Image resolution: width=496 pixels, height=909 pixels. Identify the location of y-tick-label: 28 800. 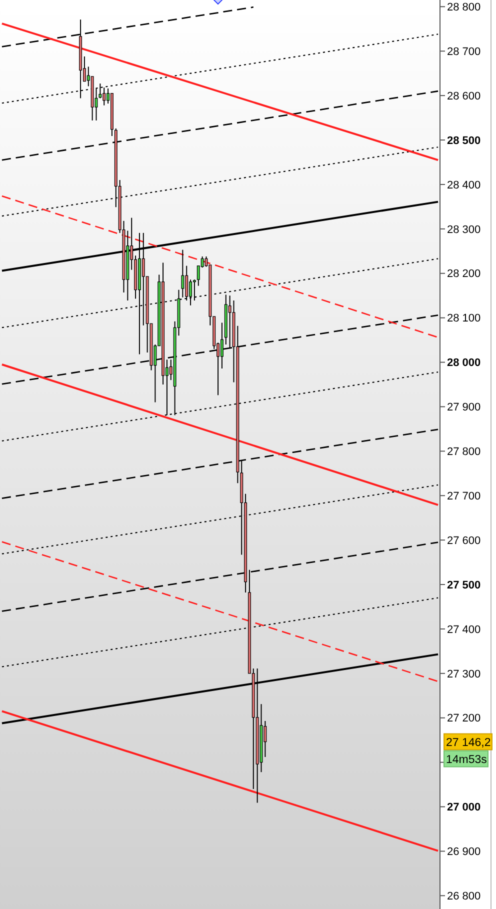
(464, 8).